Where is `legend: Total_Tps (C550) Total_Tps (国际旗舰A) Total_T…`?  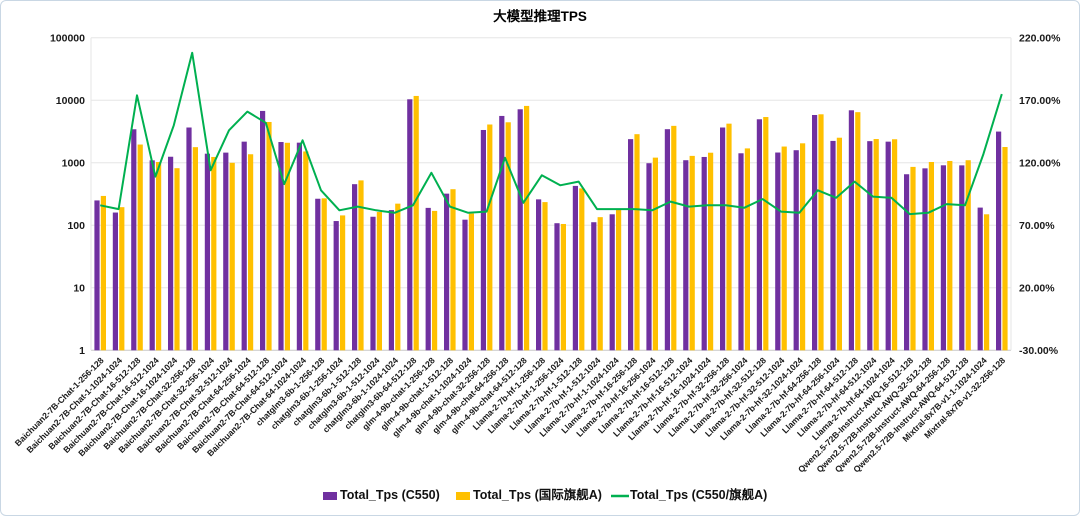
legend: Total_Tps (C550) Total_Tps (国际旗舰A) Total_T… is located at coordinates (545, 494).